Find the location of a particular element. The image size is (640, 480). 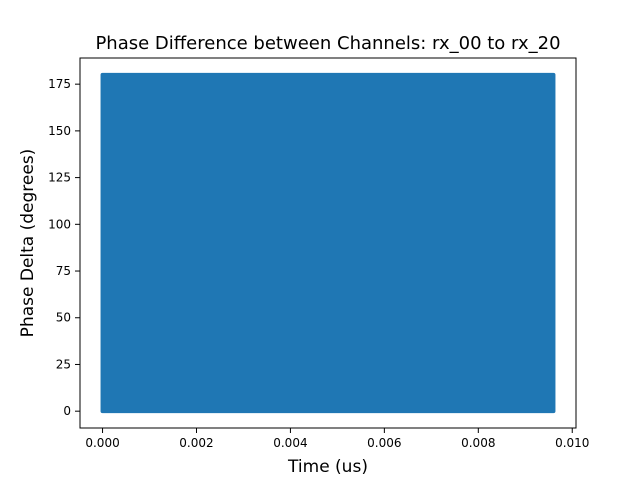

x-tick-label: 0.002 is located at coordinates (196, 443).